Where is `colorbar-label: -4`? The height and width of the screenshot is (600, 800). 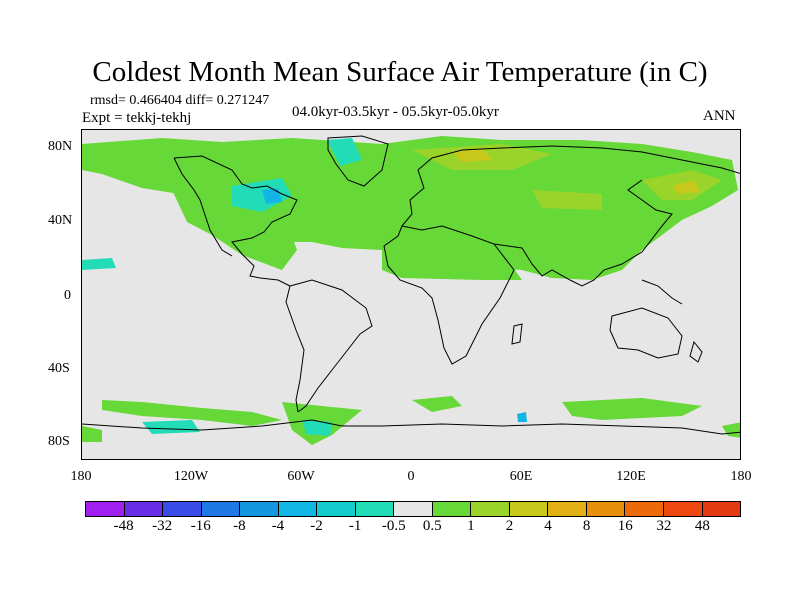 colorbar-label: -4 is located at coordinates (278, 526).